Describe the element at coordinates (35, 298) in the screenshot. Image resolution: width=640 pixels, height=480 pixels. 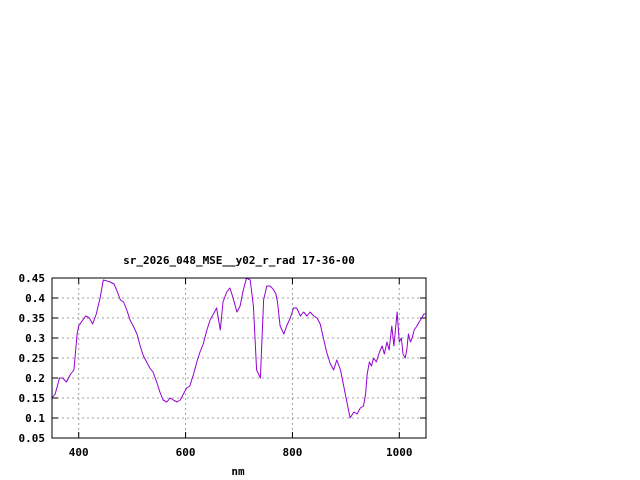
I see `y-tick-label: 0.4` at that location.